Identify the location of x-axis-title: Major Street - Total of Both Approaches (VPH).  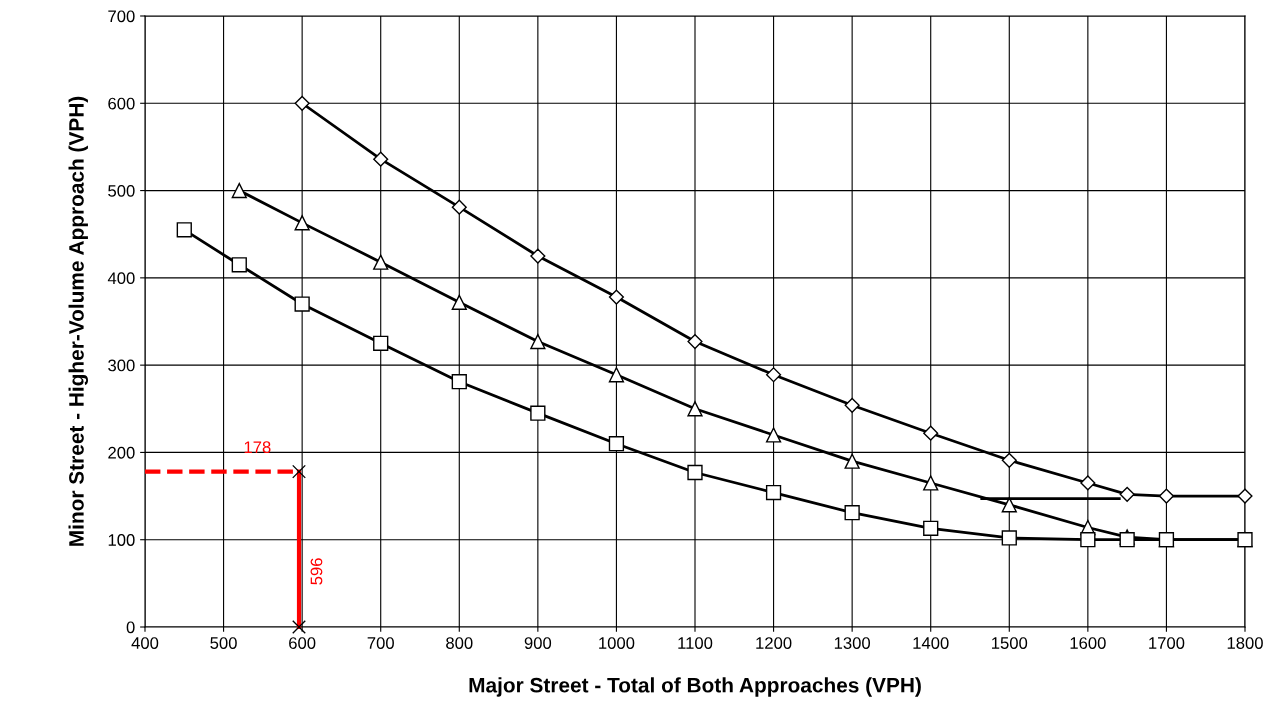
(695, 687).